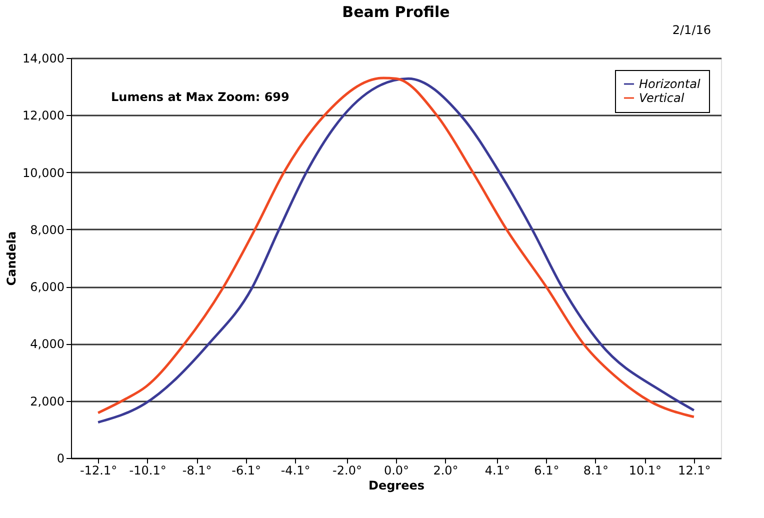 The height and width of the screenshot is (518, 764). Describe the element at coordinates (396, 485) in the screenshot. I see `x-axis-title: Degrees` at that location.